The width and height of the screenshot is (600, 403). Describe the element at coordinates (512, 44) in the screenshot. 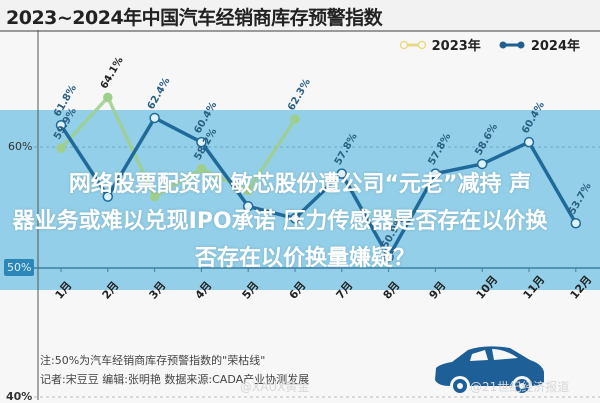

I see `legend-line-icon-2024` at that location.